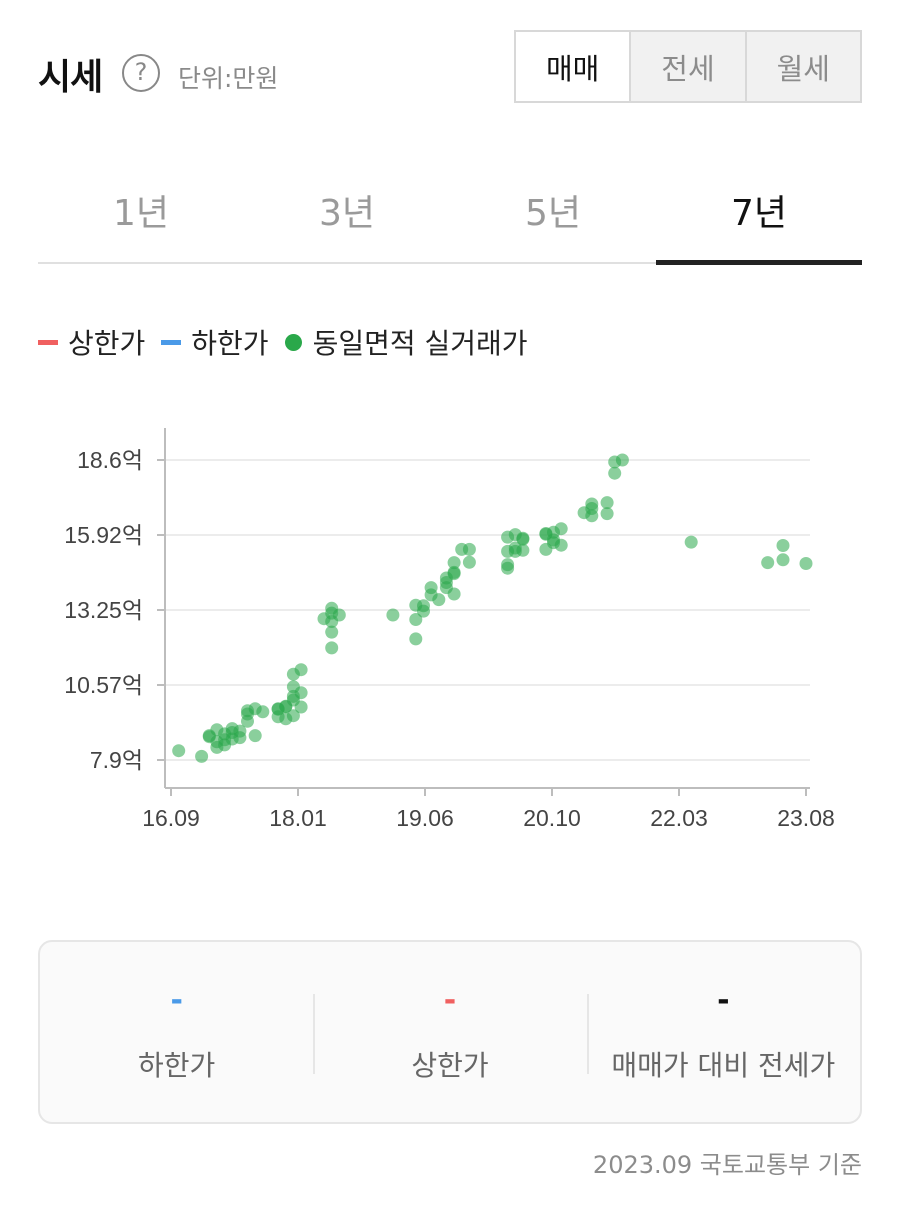 This screenshot has width=900, height=1210. I want to click on chart-legend: 상한가 하한가 동일면적 실거래가, so click(291, 342).